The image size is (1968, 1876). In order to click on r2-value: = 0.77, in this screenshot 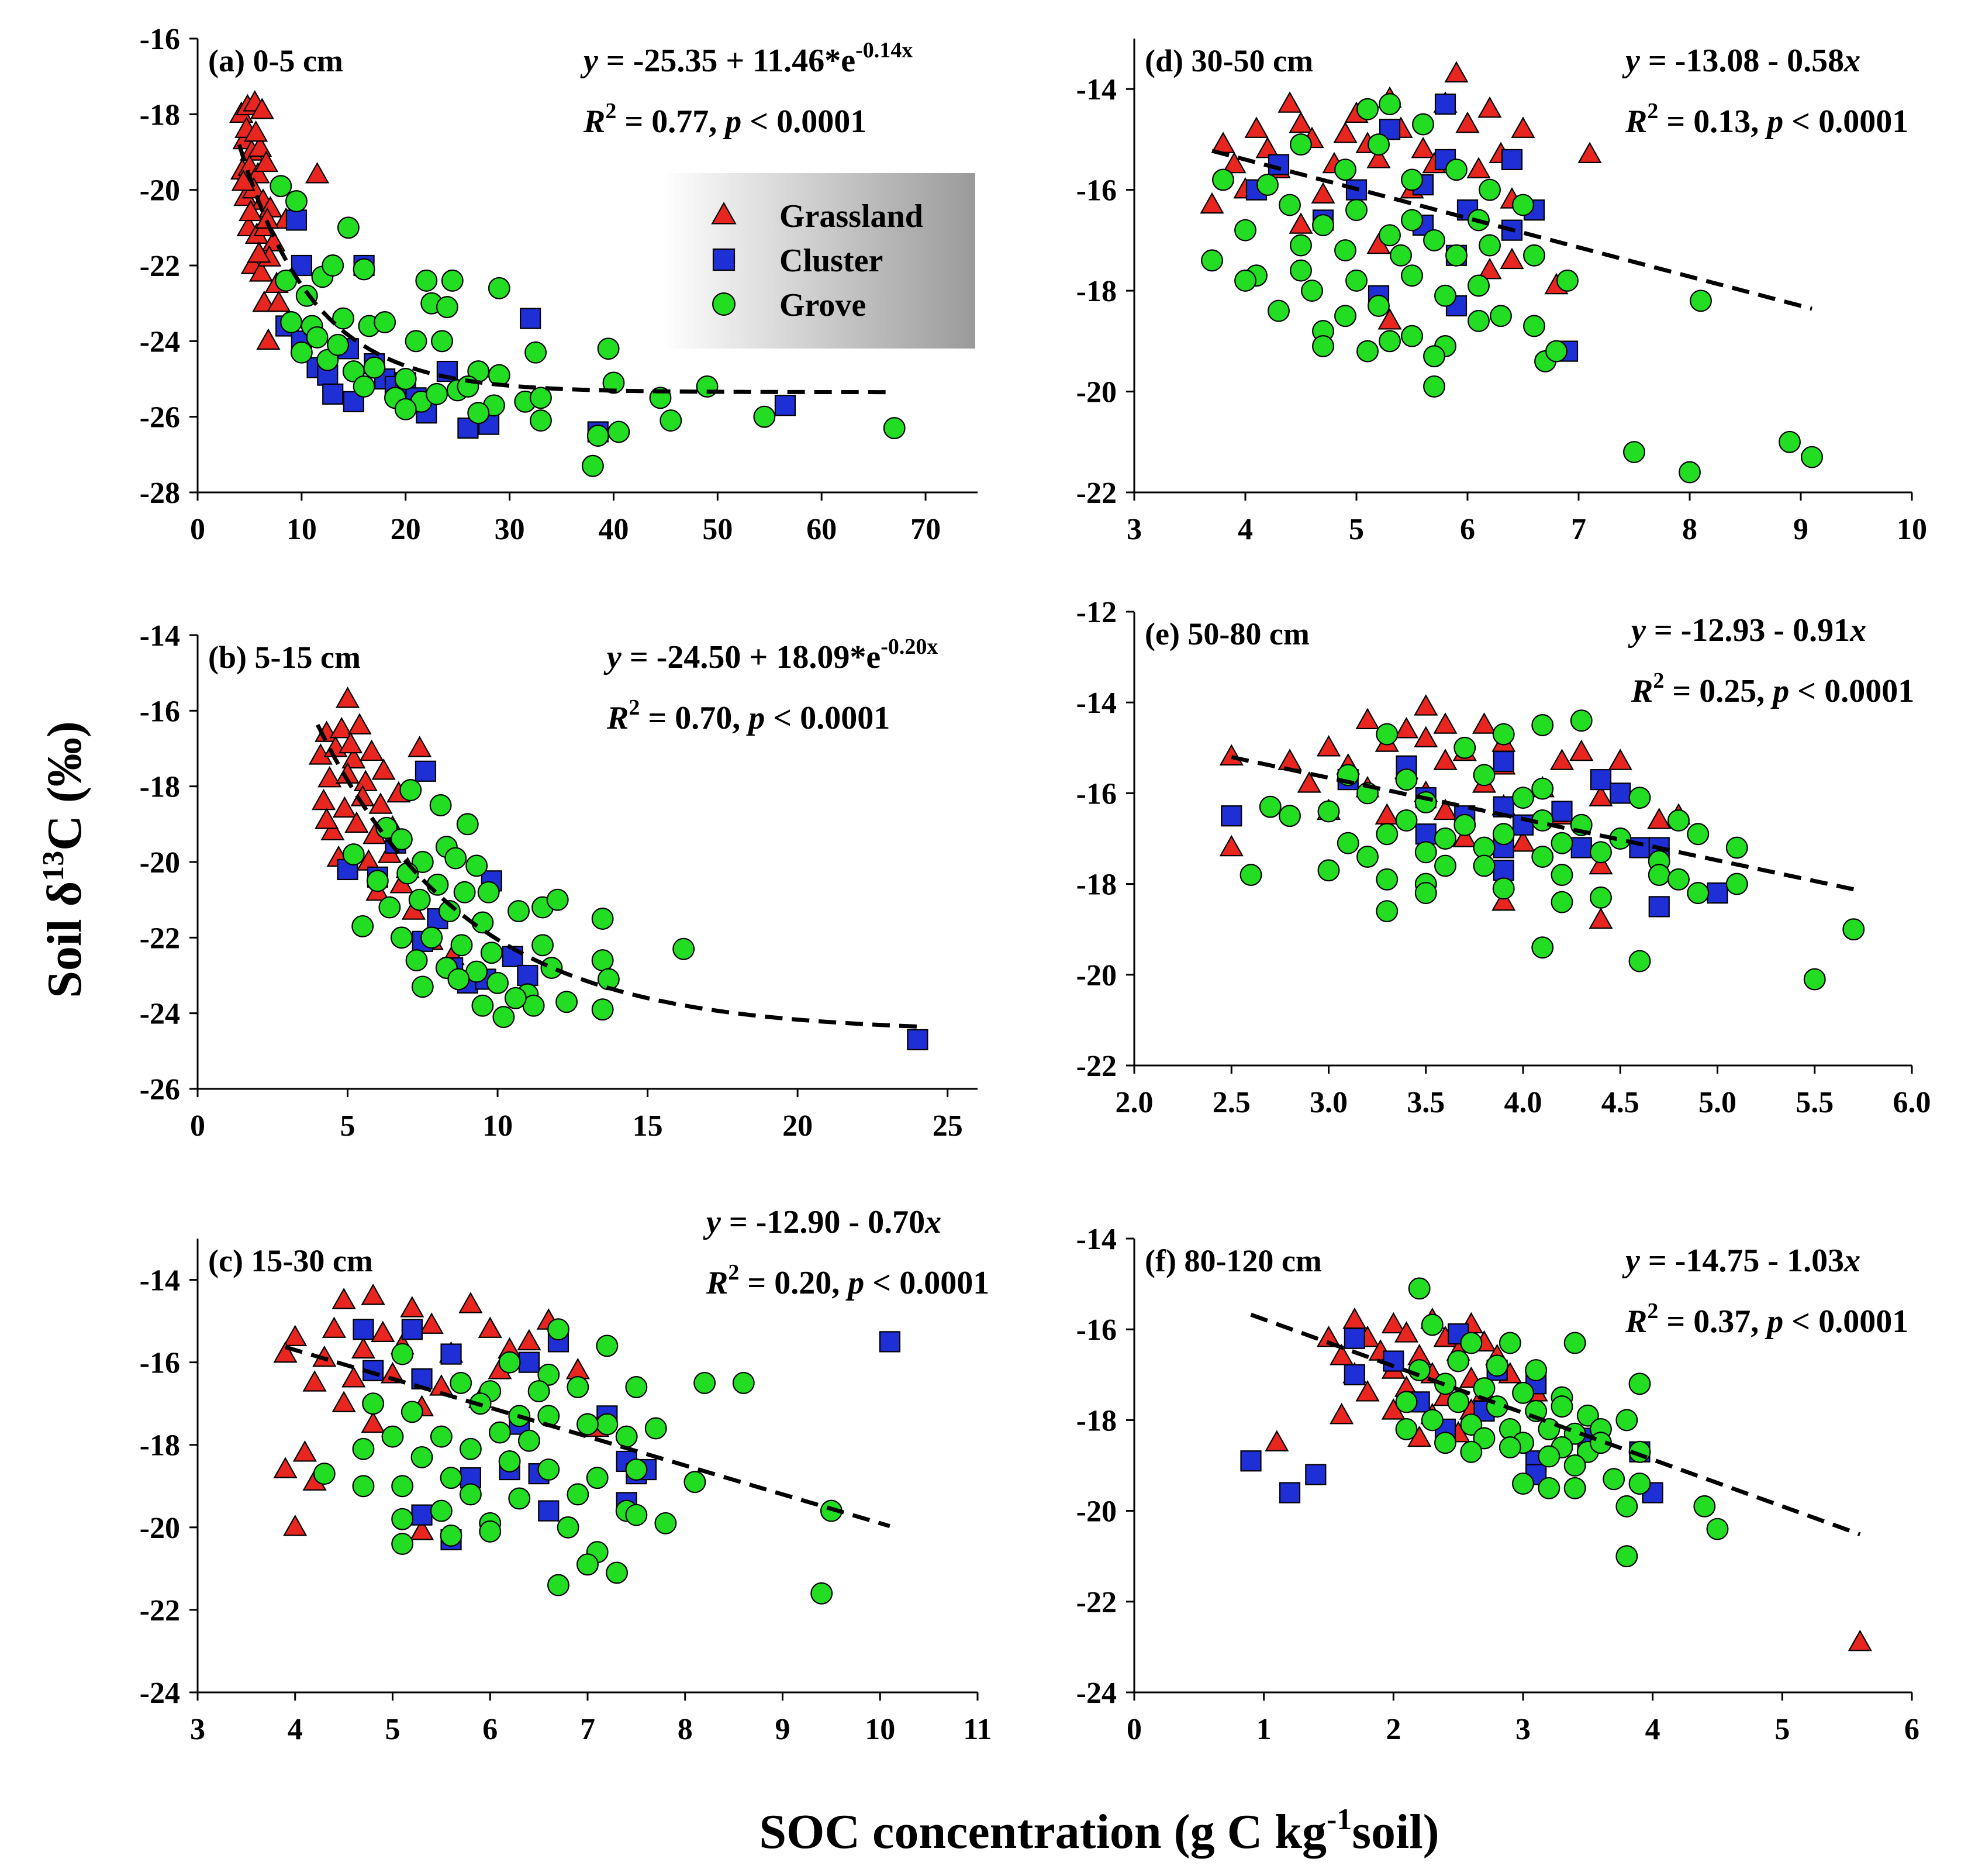, I will do `click(670, 122)`.